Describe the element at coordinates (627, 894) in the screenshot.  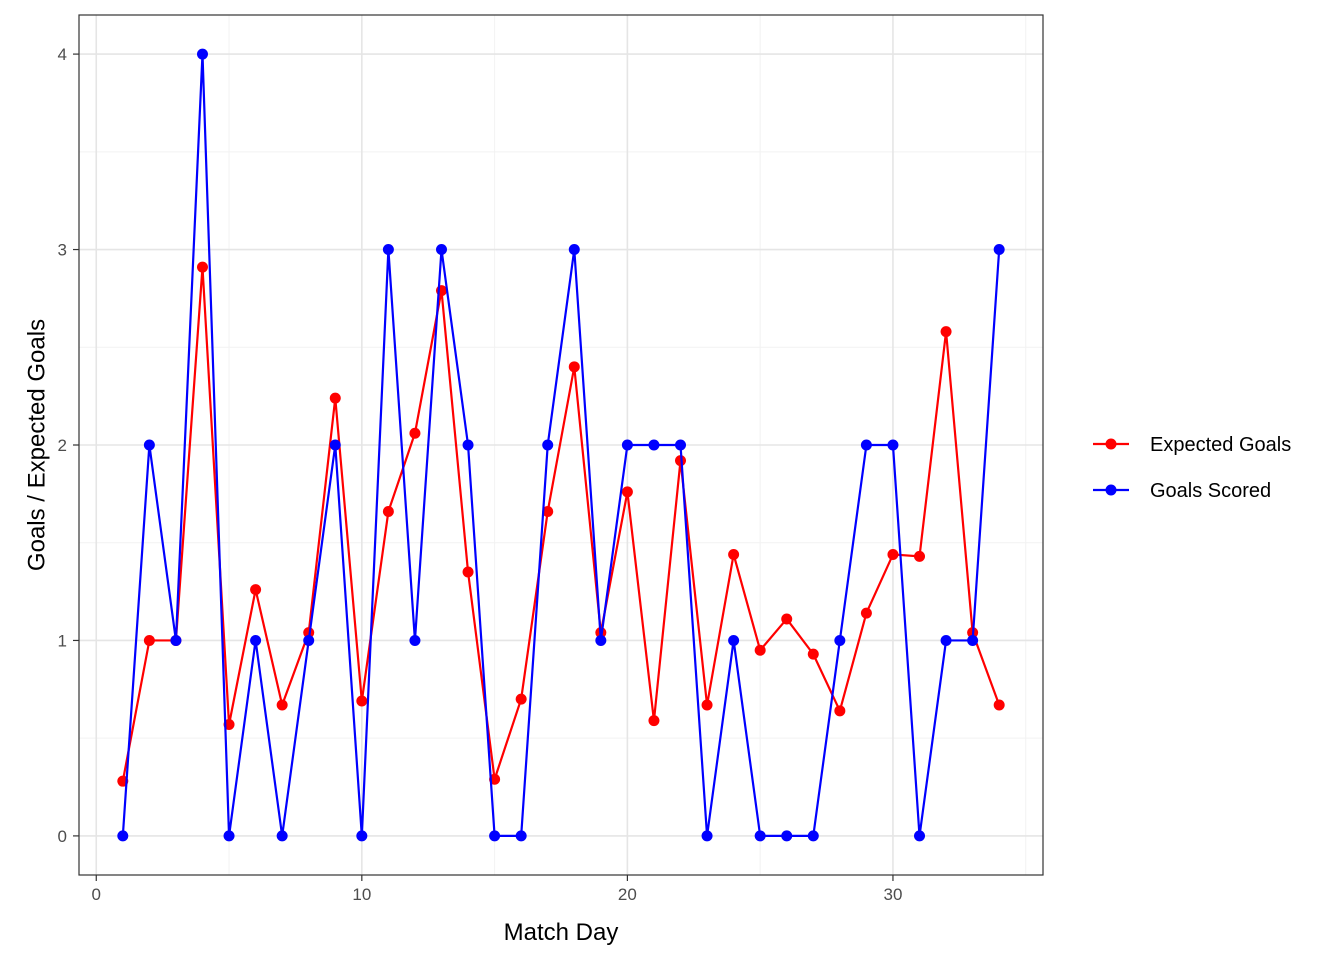
I see `x-tick-label: 20` at that location.